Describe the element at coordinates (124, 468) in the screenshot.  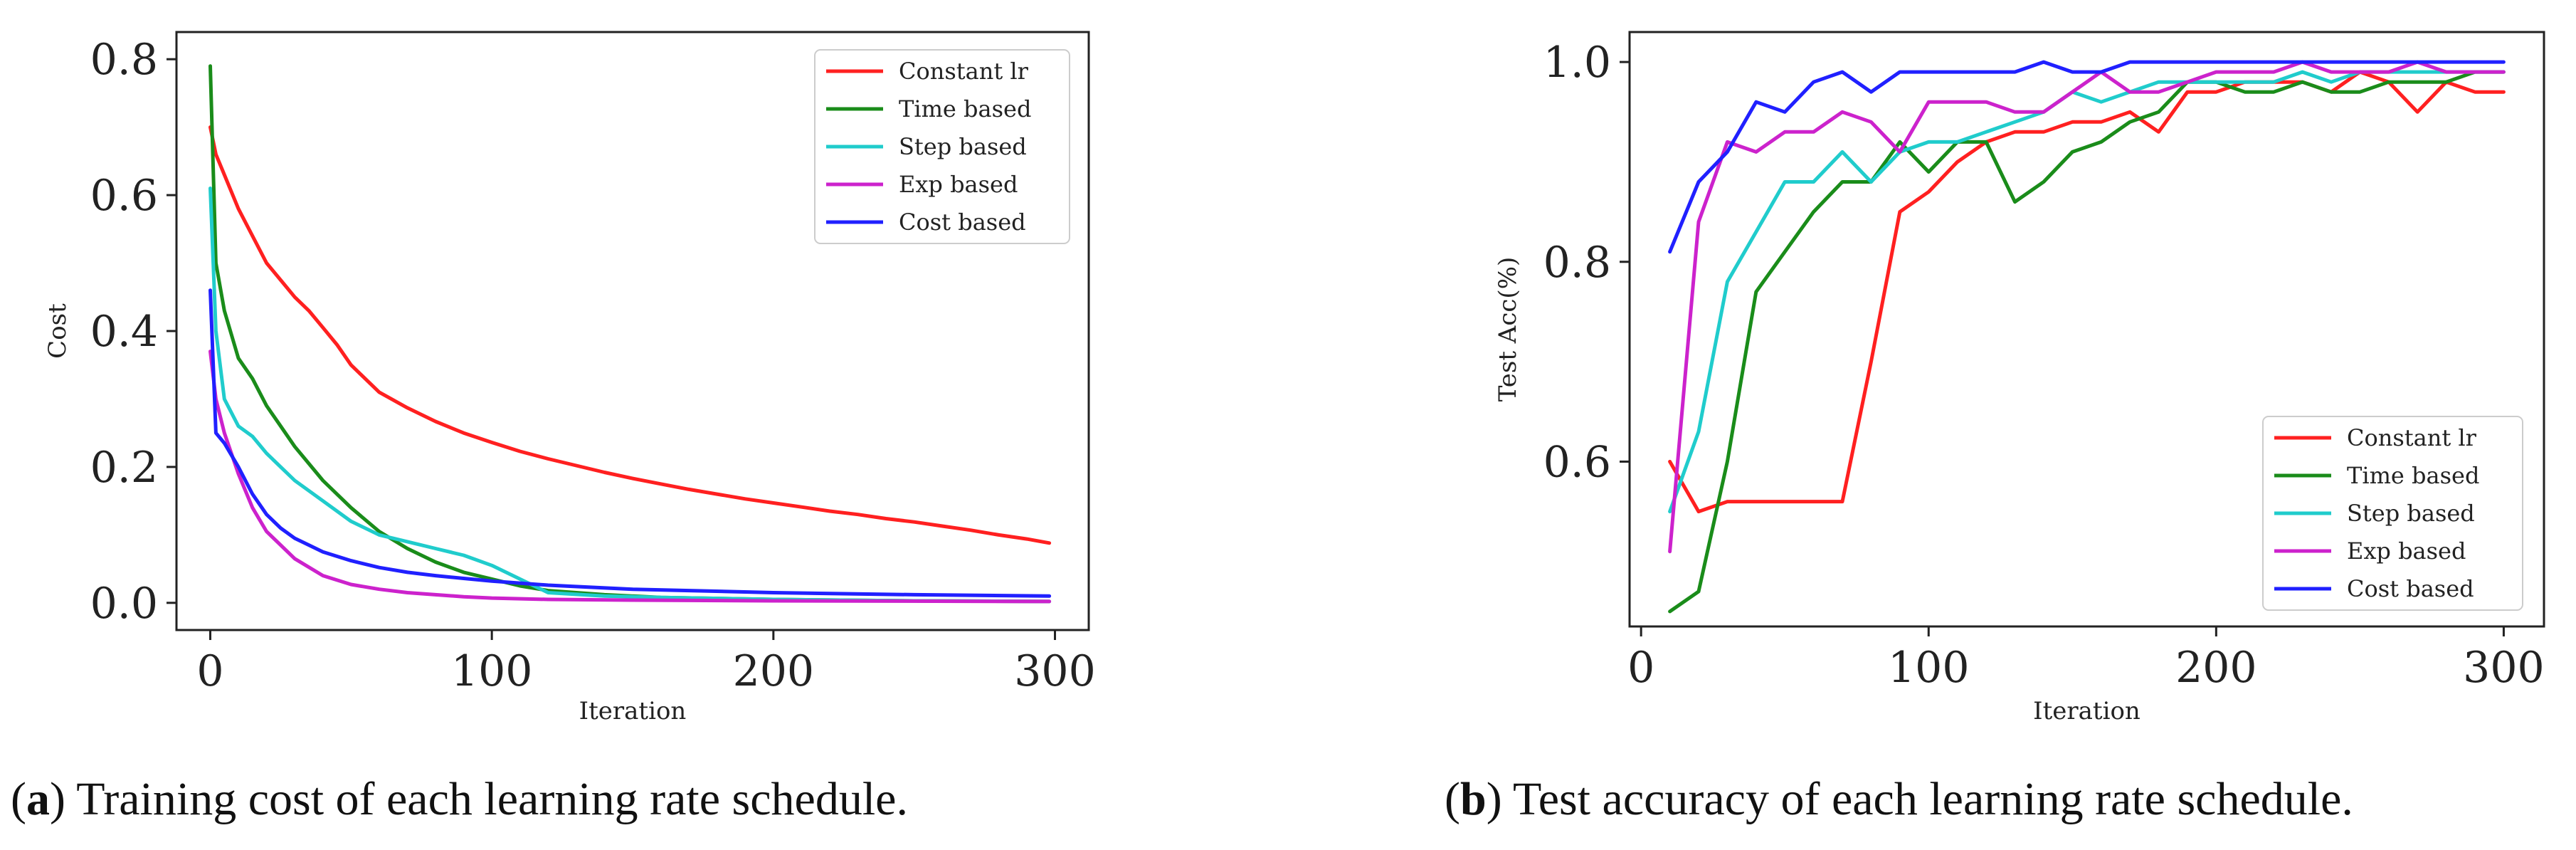
I see `y-tick-label: 0.2` at that location.